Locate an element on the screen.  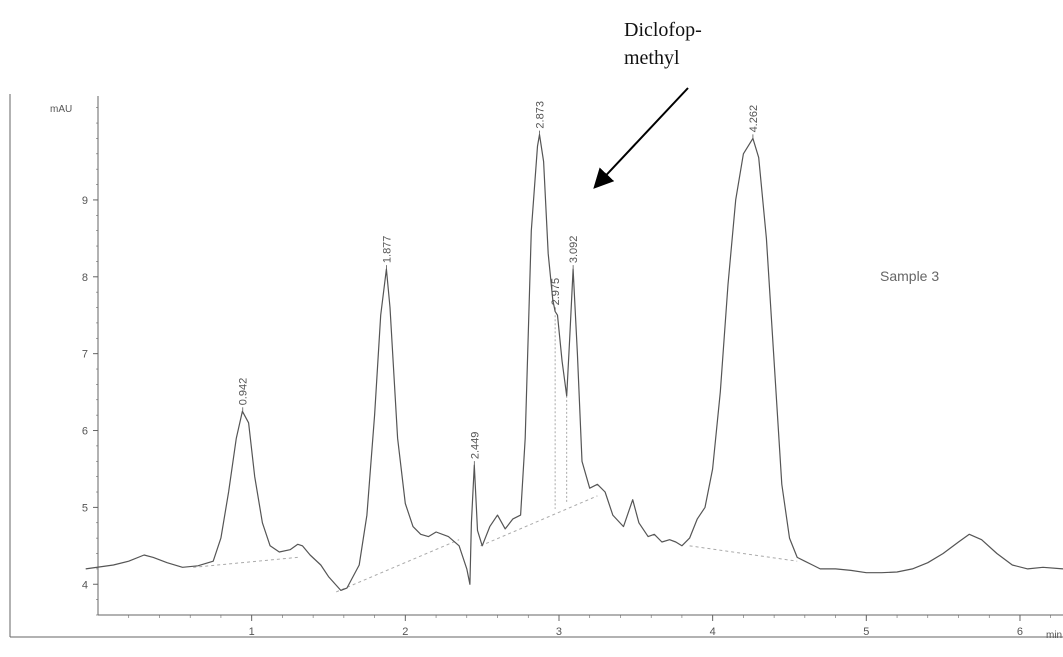
y-tick-label: 9 is located at coordinates (85, 201).